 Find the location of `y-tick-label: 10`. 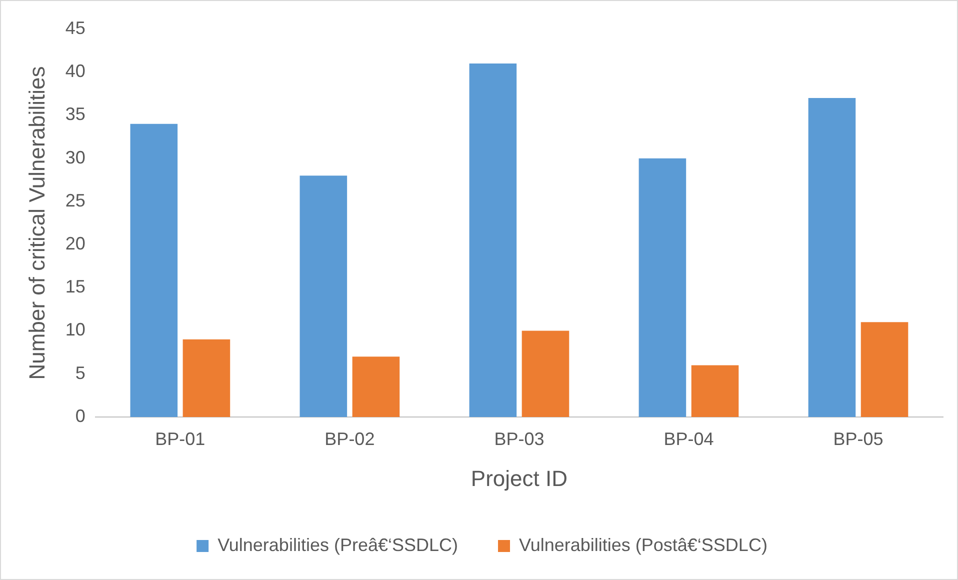

y-tick-label: 10 is located at coordinates (75, 330).